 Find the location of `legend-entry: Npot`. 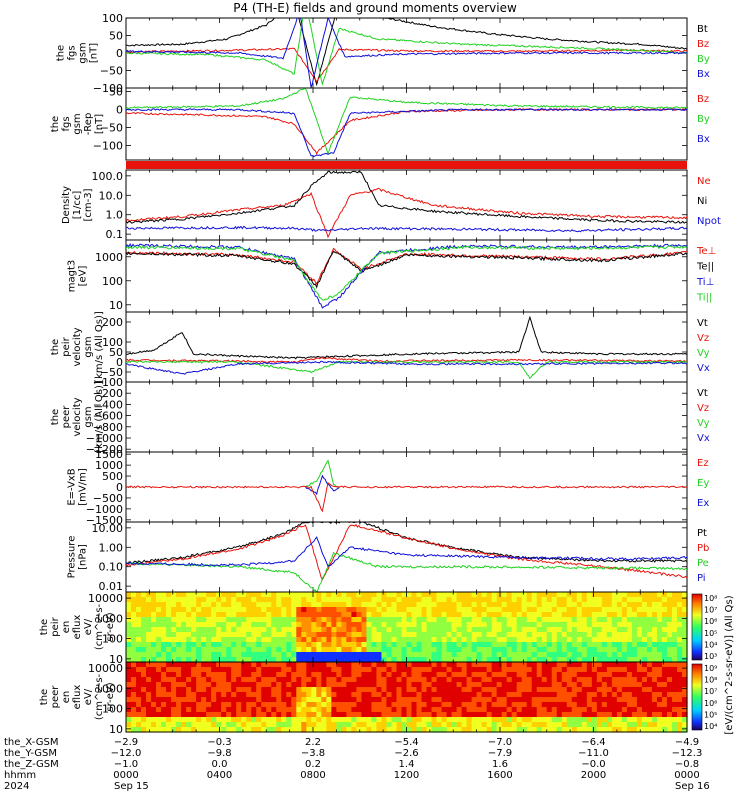

legend-entry: Npot is located at coordinates (709, 221).